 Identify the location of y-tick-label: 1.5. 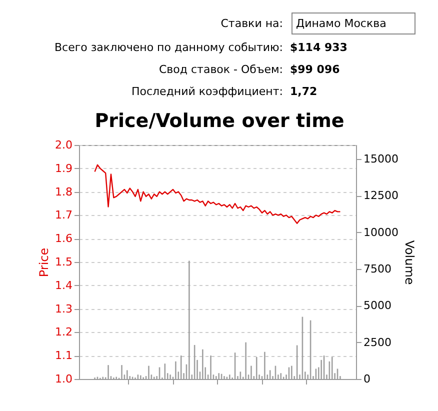
(63, 262).